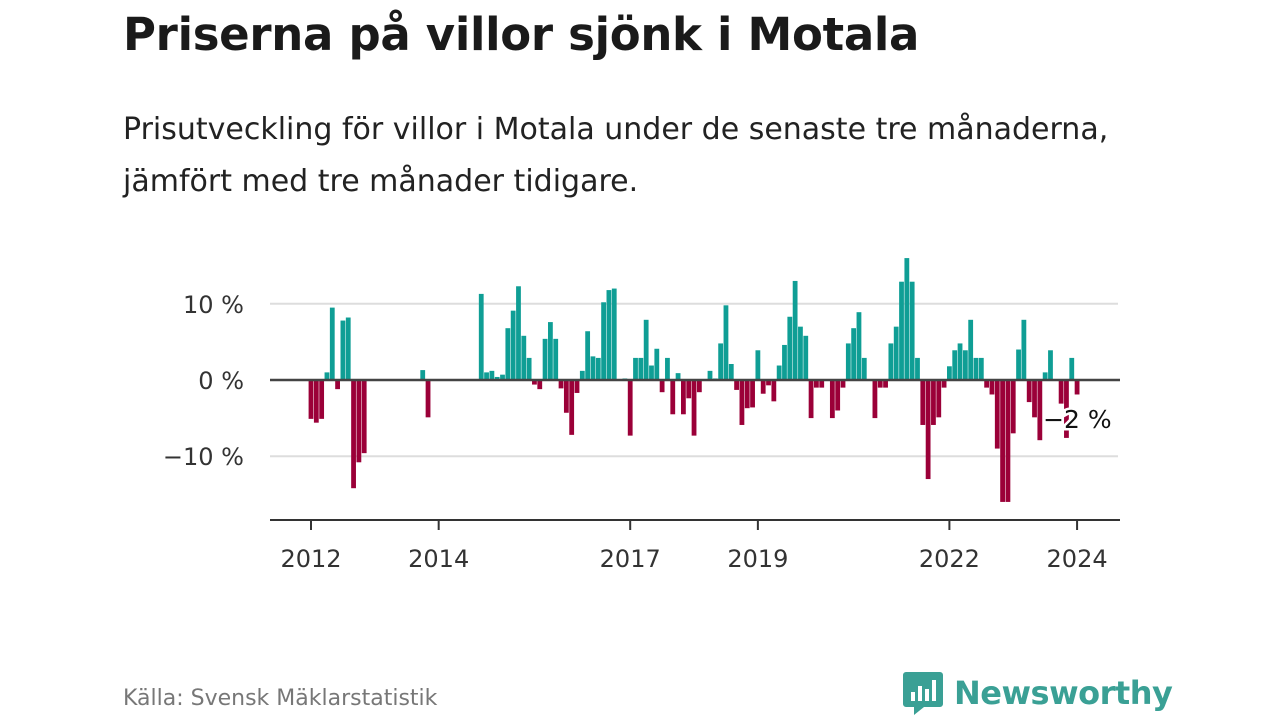 This screenshot has width=1280, height=720. Describe the element at coordinates (949, 559) in the screenshot. I see `x-tick-label: 2022` at that location.